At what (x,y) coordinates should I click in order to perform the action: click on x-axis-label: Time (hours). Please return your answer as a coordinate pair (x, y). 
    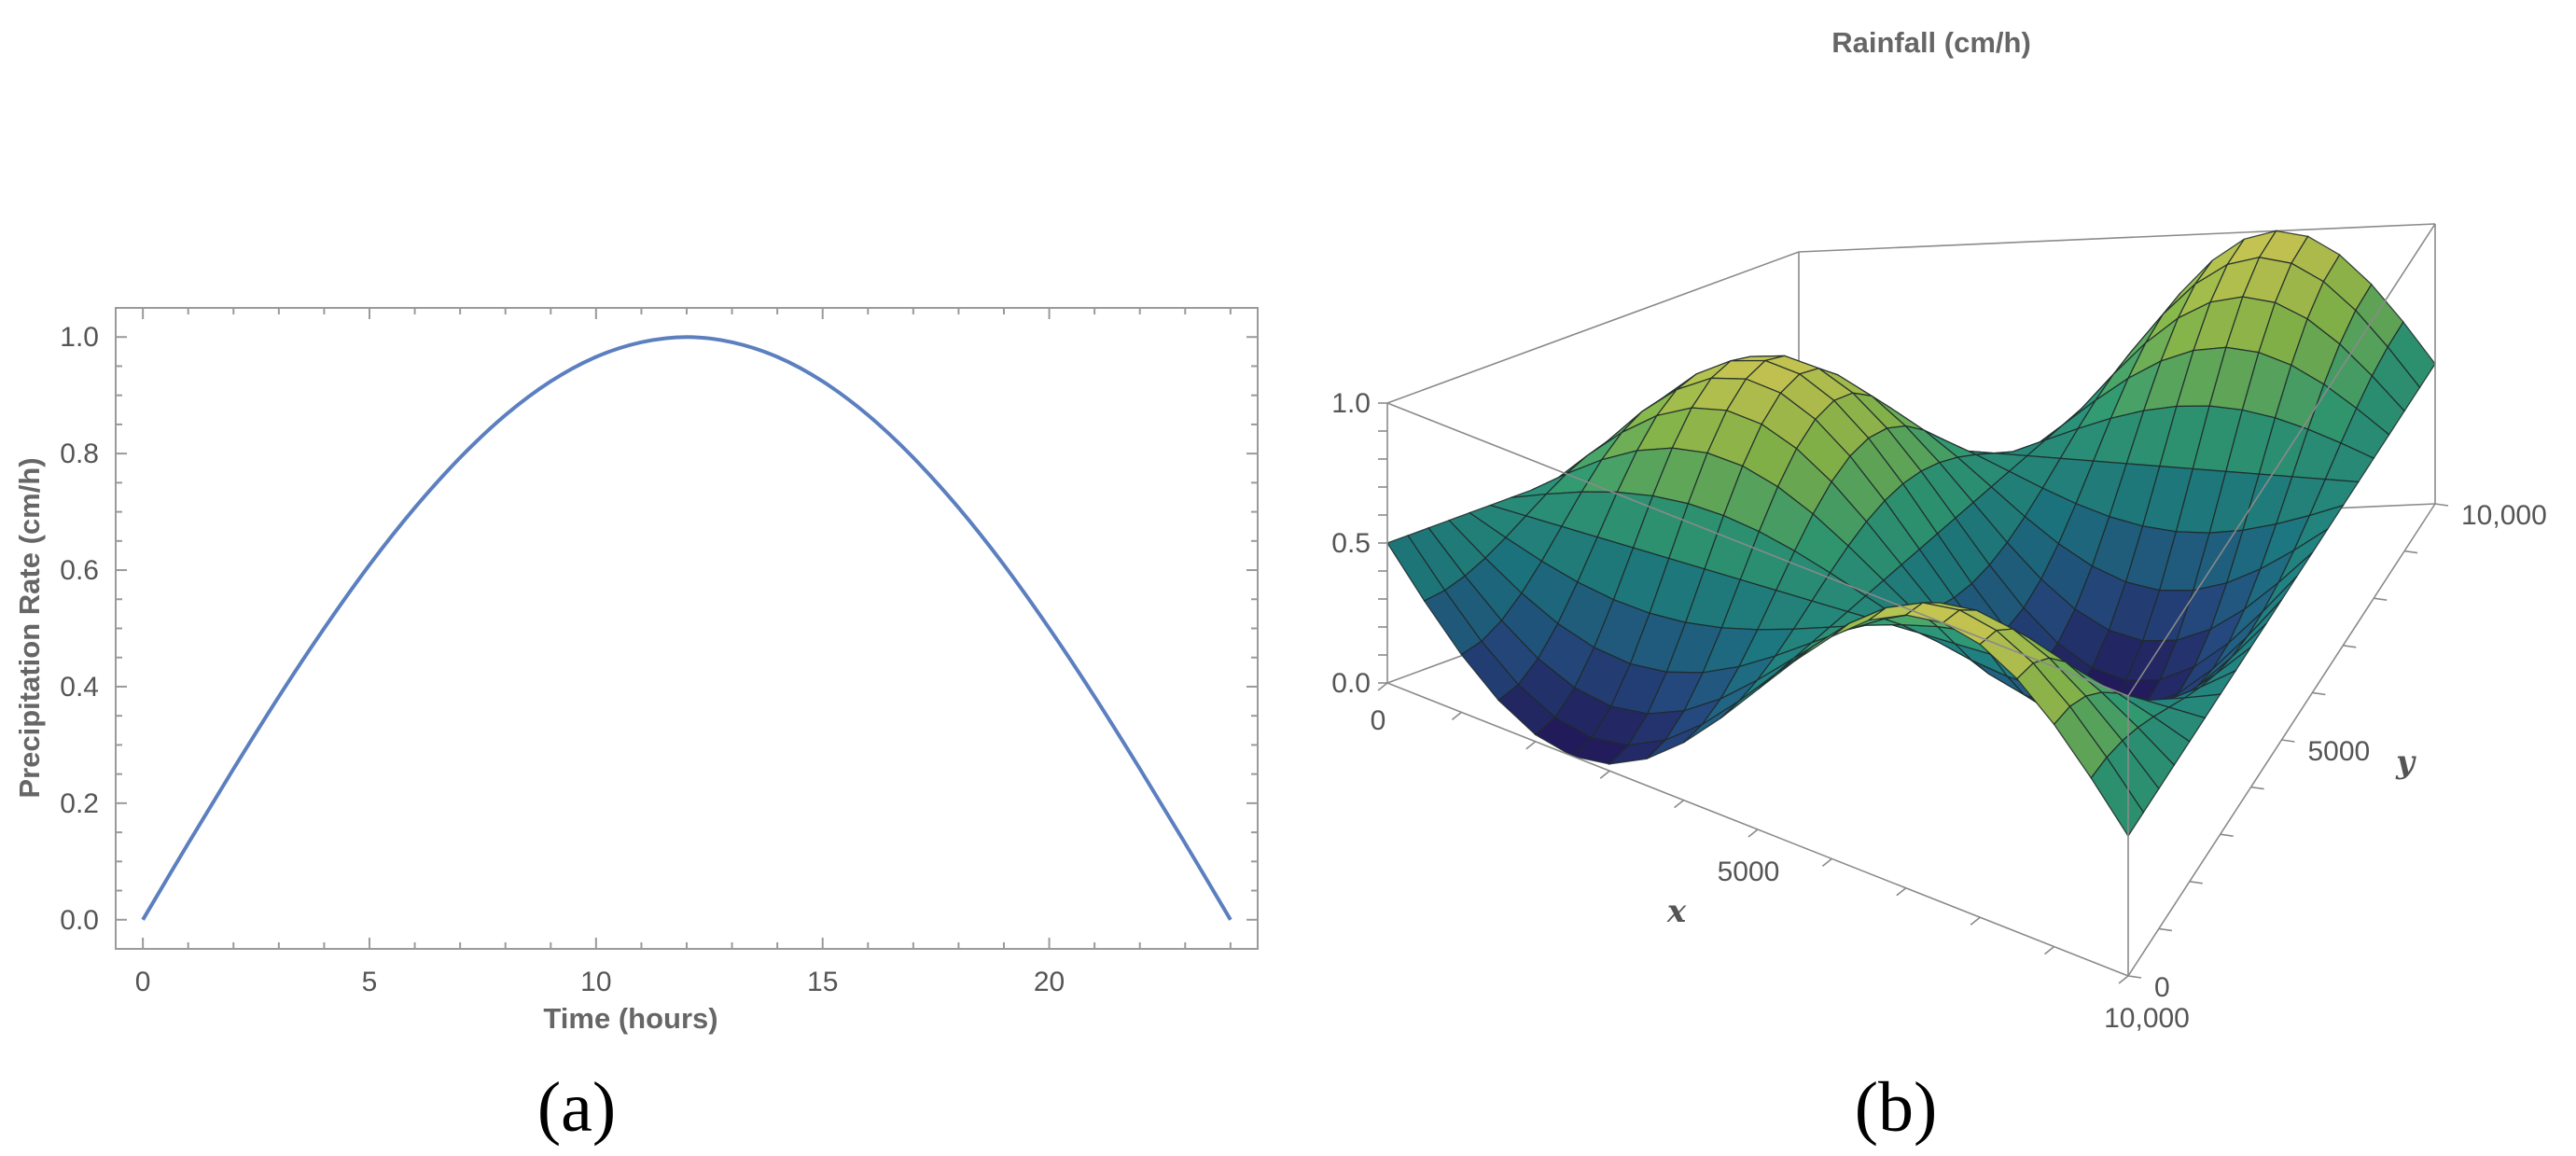
    Looking at the image, I should click on (630, 1018).